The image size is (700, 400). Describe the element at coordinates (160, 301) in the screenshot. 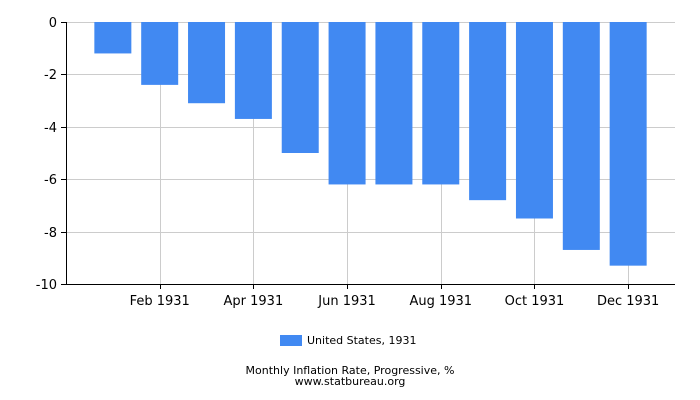

I see `x-tick-label: Feb 1931` at that location.